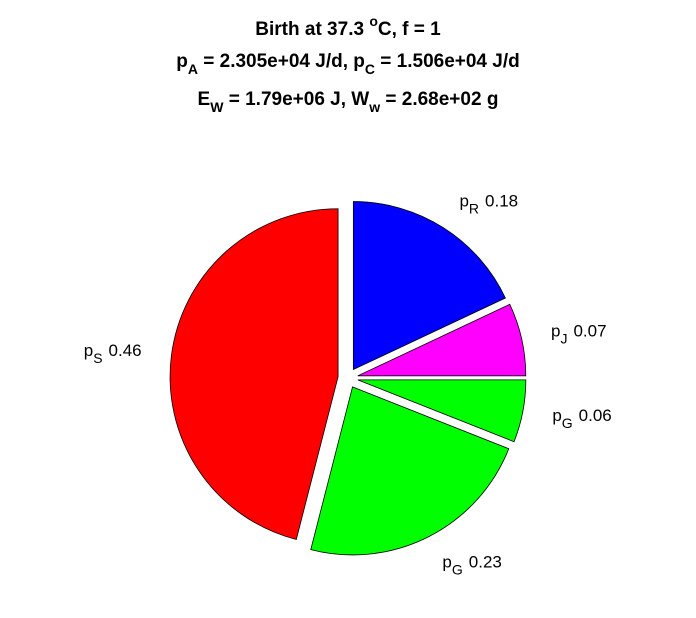  I want to click on title-part: p, so click(182, 61).